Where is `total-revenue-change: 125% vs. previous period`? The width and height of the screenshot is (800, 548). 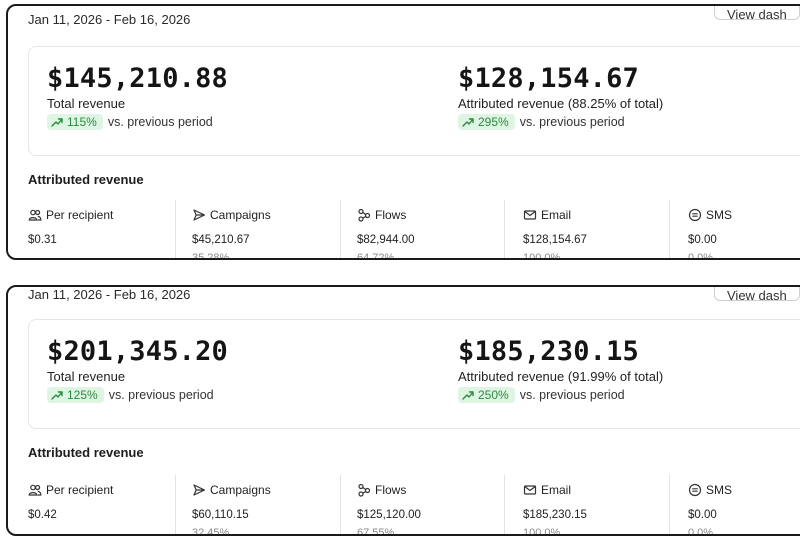
total-revenue-change: 125% vs. previous period is located at coordinates (137, 395).